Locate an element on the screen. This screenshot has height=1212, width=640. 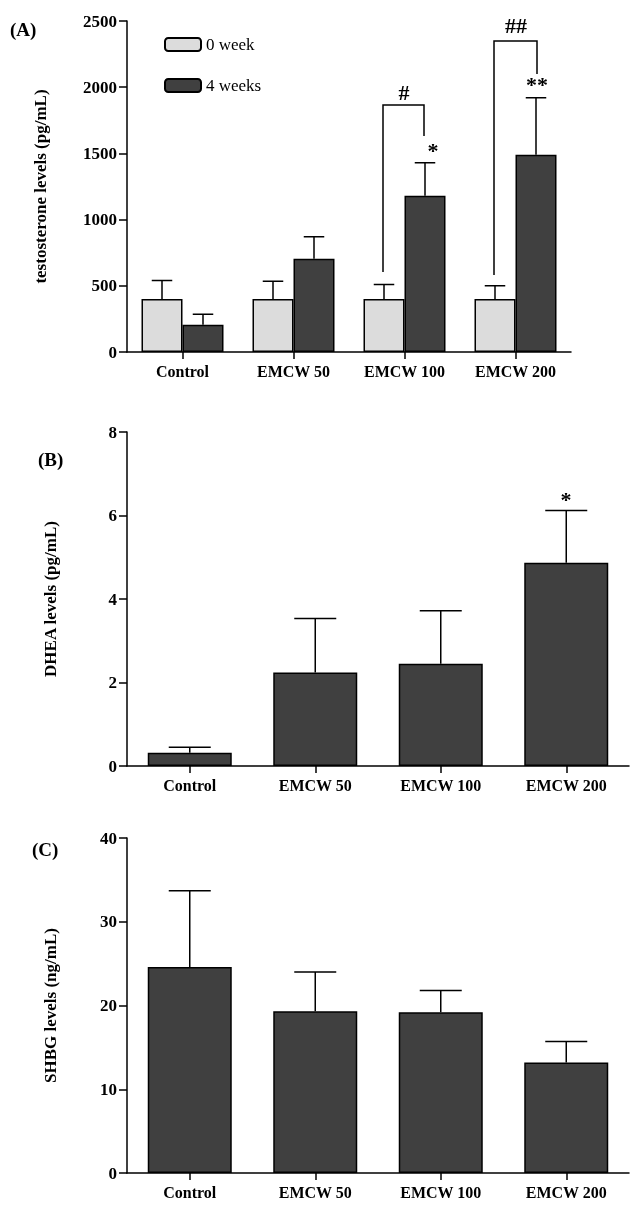
y-tick-label: 6 is located at coordinates (112, 515).